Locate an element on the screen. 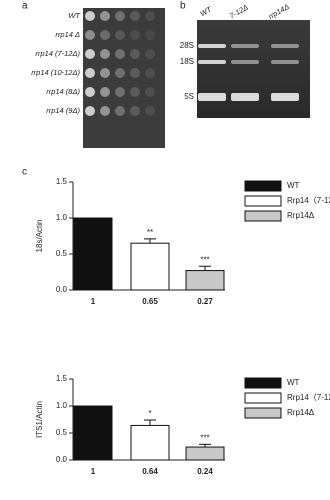 This screenshot has height=500, width=330. x-tick-label: 0.27 is located at coordinates (205, 301).